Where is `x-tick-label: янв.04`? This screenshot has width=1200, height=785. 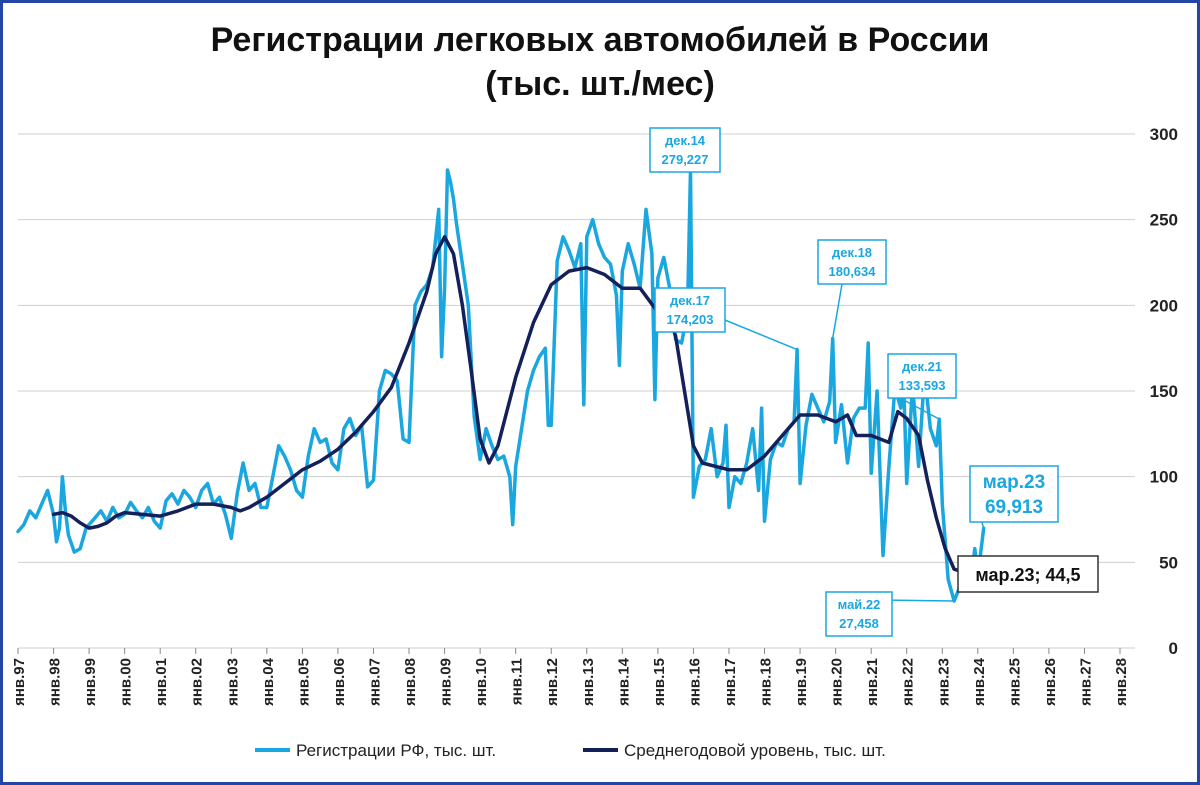 x-tick-label: янв.04 is located at coordinates (268, 681).